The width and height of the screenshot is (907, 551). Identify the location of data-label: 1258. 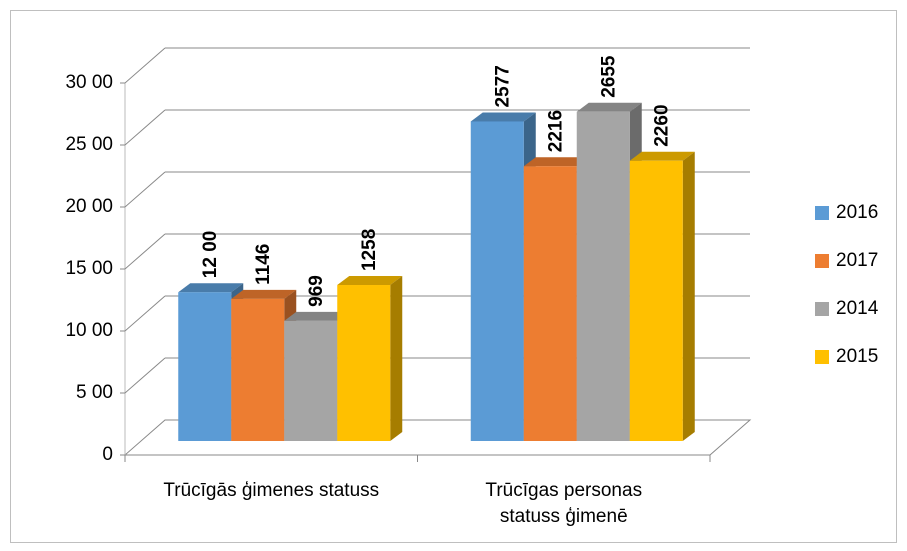
(369, 250).